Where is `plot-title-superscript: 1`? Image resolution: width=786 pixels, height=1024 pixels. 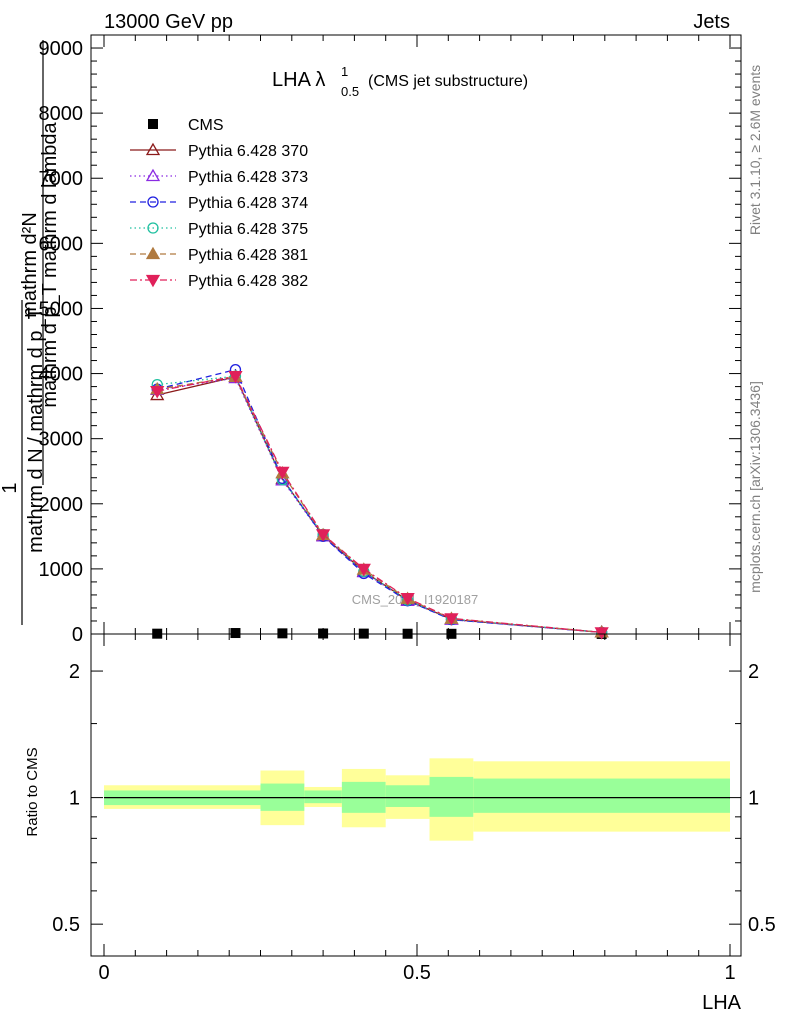 plot-title-superscript: 1 is located at coordinates (344, 71).